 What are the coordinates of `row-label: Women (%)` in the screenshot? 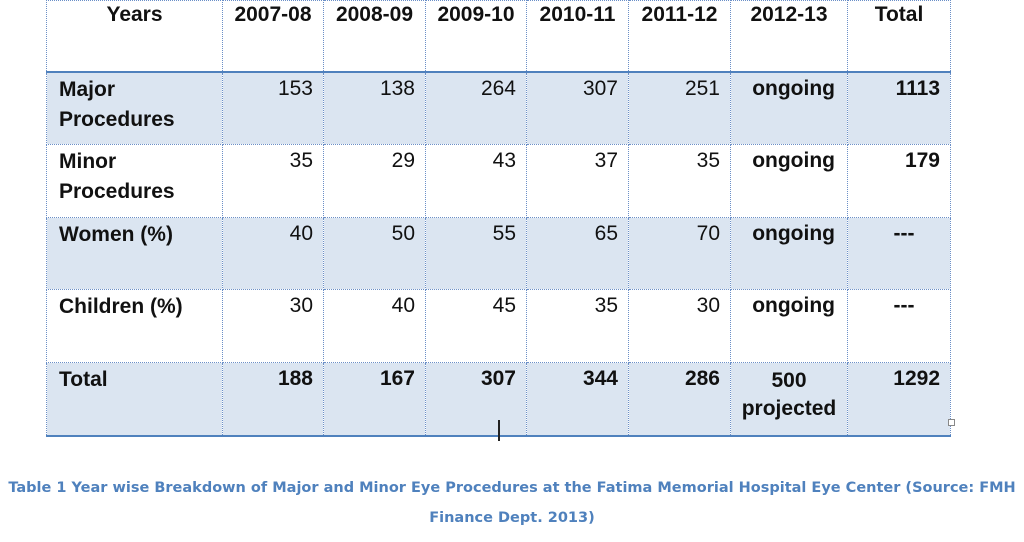 It's located at (134, 253).